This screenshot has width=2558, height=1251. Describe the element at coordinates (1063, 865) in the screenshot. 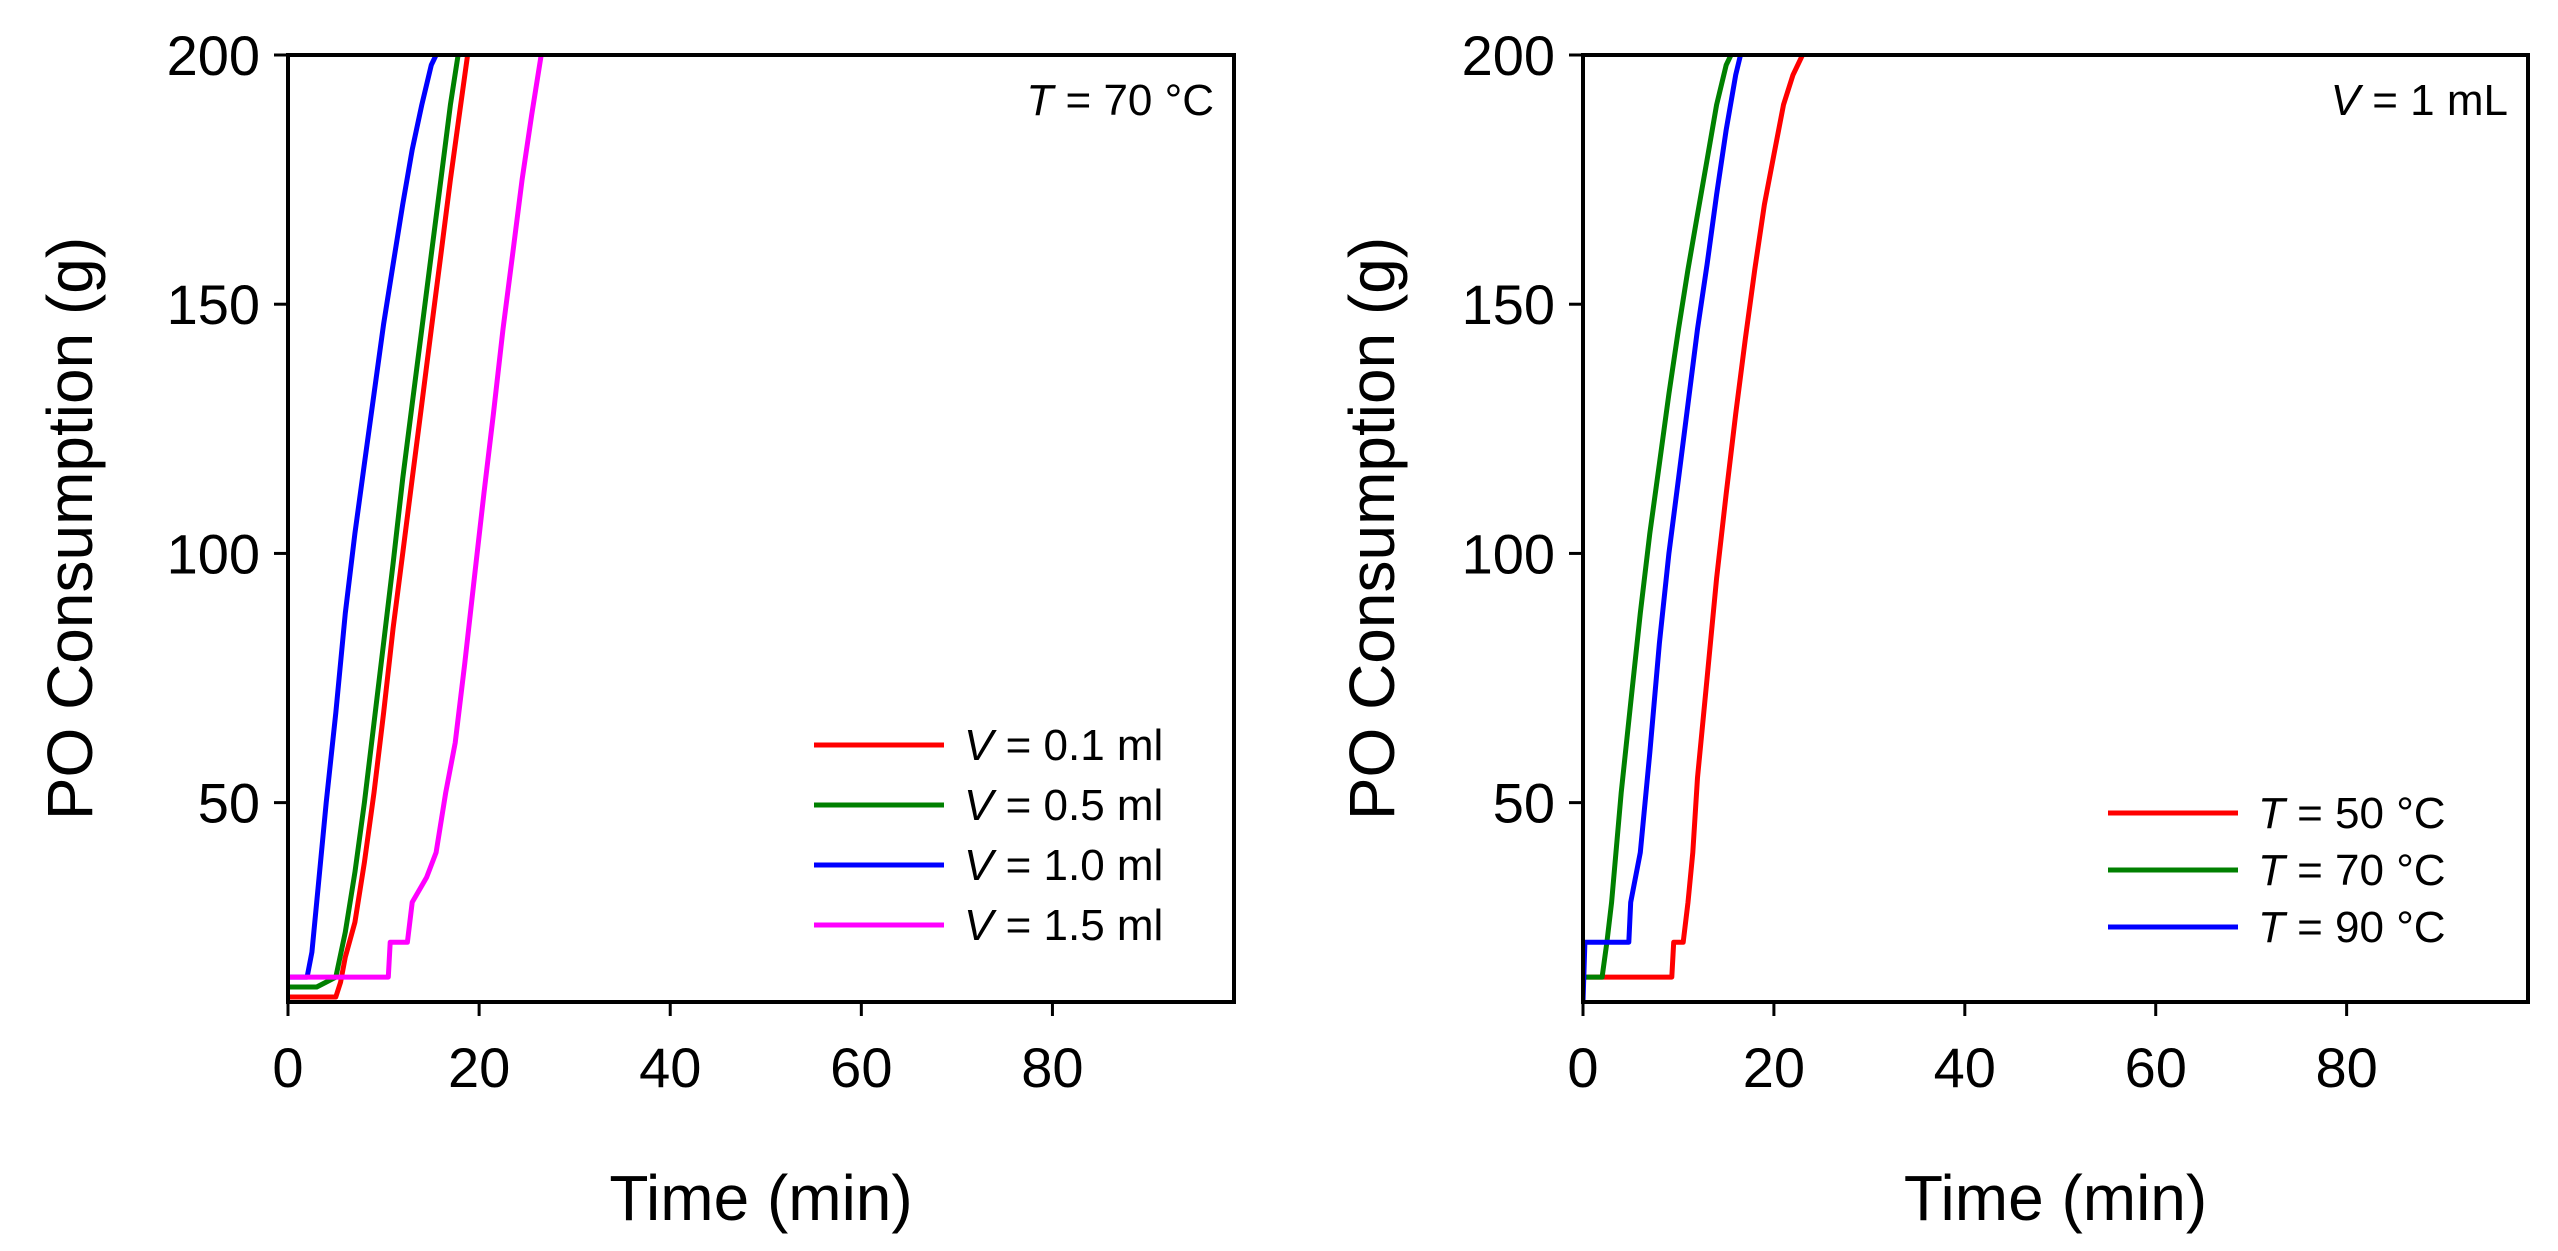

I see `legend-label-3: V = 1.0 ml` at that location.